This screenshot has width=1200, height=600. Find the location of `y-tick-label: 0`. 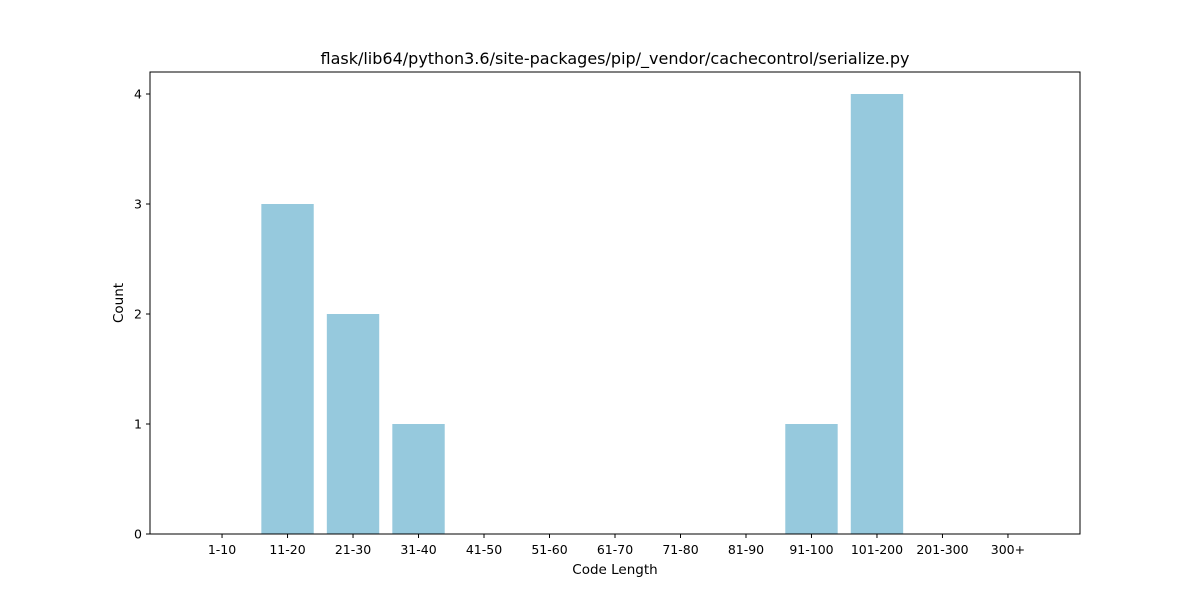

y-tick-label: 0 is located at coordinates (138, 534).